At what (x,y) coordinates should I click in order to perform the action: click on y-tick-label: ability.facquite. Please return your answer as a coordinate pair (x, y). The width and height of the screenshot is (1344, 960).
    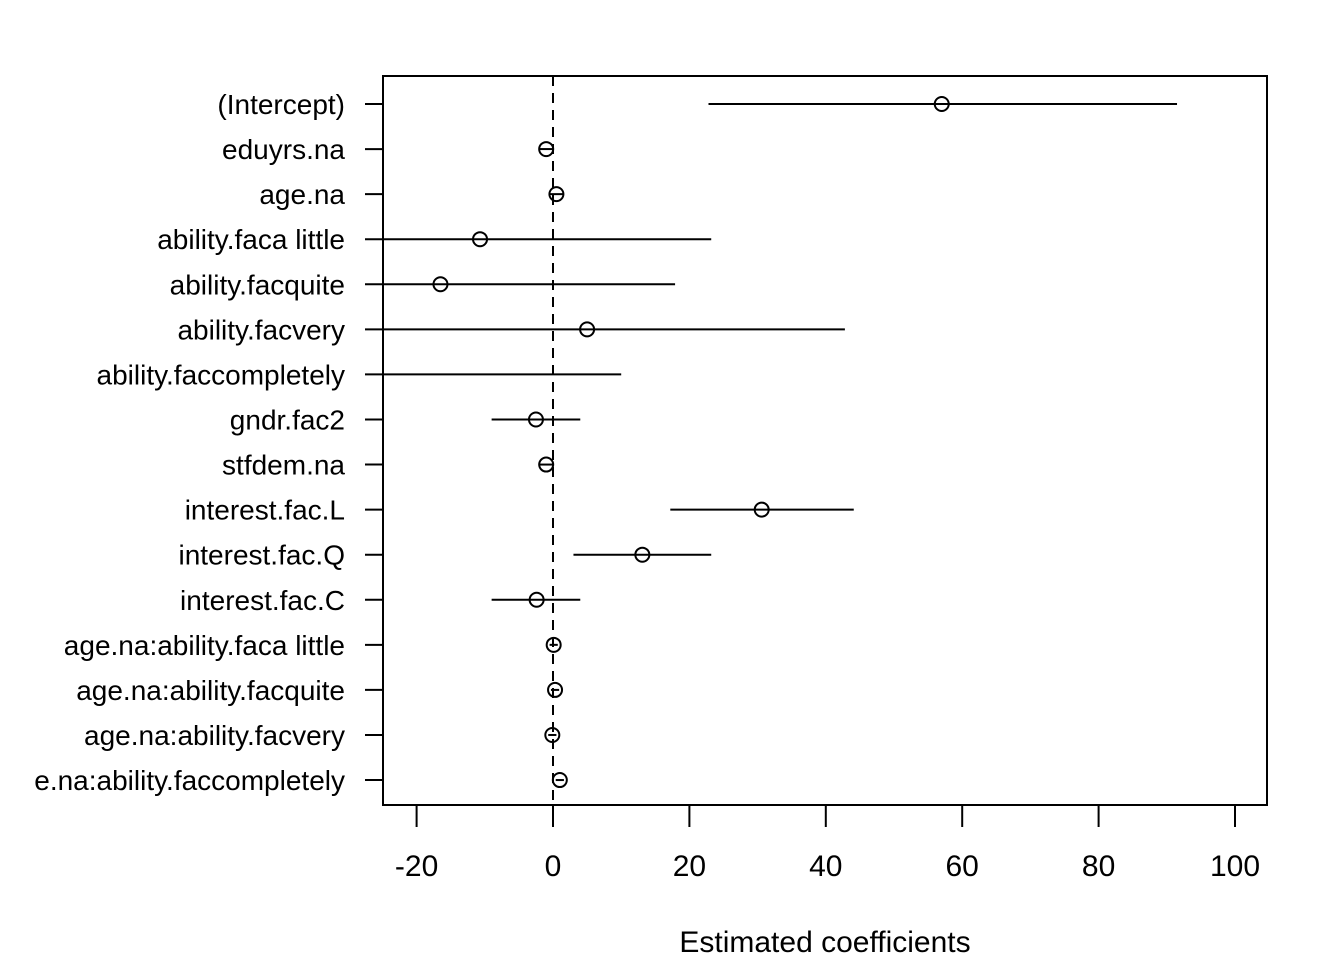
    Looking at the image, I should click on (257, 284).